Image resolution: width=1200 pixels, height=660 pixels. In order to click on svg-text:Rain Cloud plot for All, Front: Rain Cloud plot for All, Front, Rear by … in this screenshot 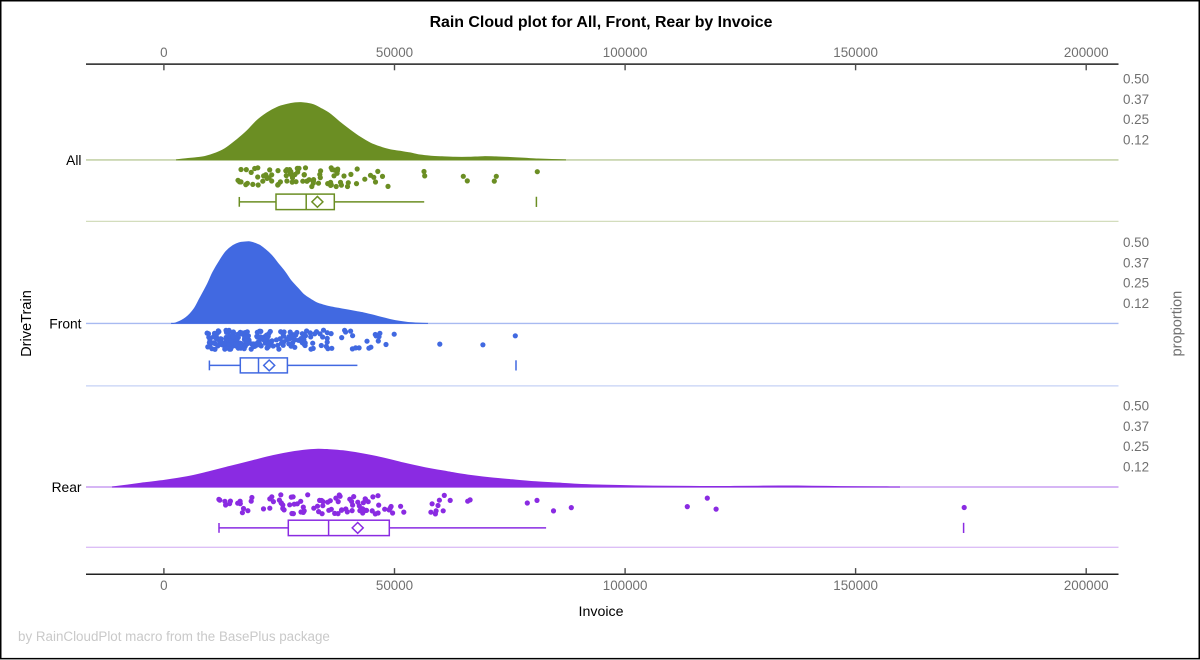, I will do `click(601, 22)`.